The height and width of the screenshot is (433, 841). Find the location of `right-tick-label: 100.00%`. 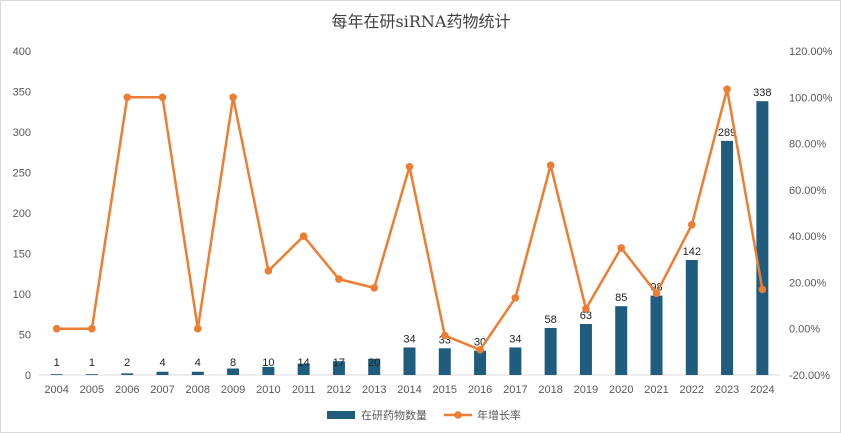

right-tick-label: 100.00% is located at coordinates (811, 98).